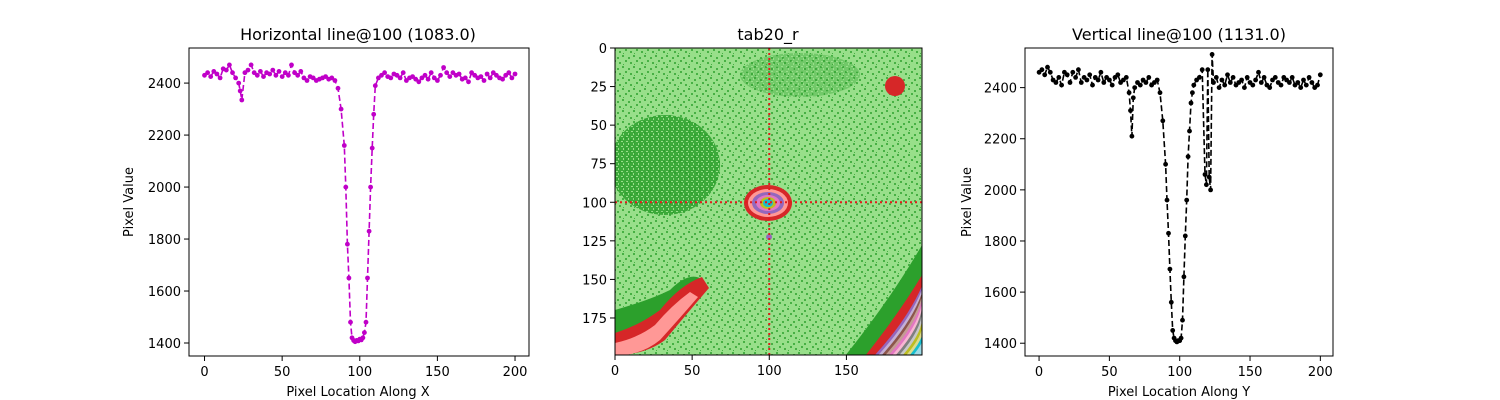  Describe the element at coordinates (164, 344) in the screenshot. I see `y-tick-label: 1400` at that location.